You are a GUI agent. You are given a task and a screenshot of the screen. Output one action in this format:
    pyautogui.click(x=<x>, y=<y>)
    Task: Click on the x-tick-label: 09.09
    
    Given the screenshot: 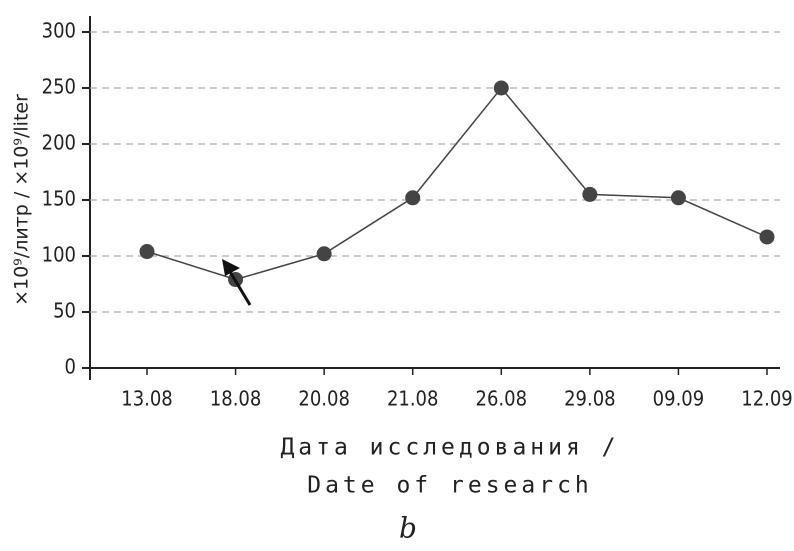 What is the action you would take?
    pyautogui.click(x=679, y=399)
    